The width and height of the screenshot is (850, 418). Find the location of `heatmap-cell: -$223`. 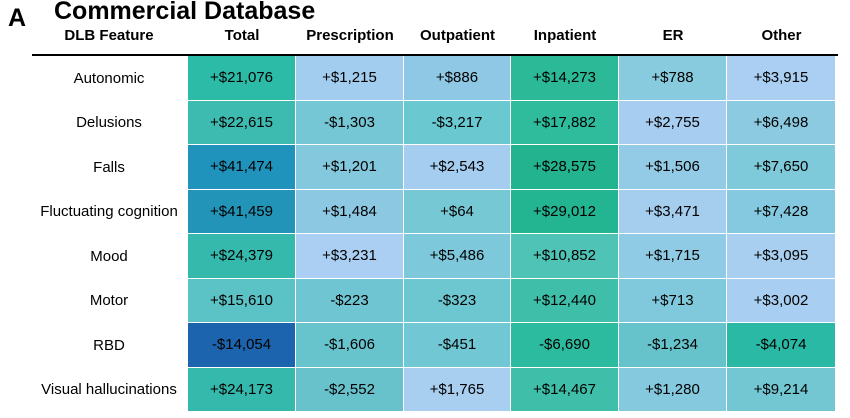

heatmap-cell: -$223 is located at coordinates (349, 300).